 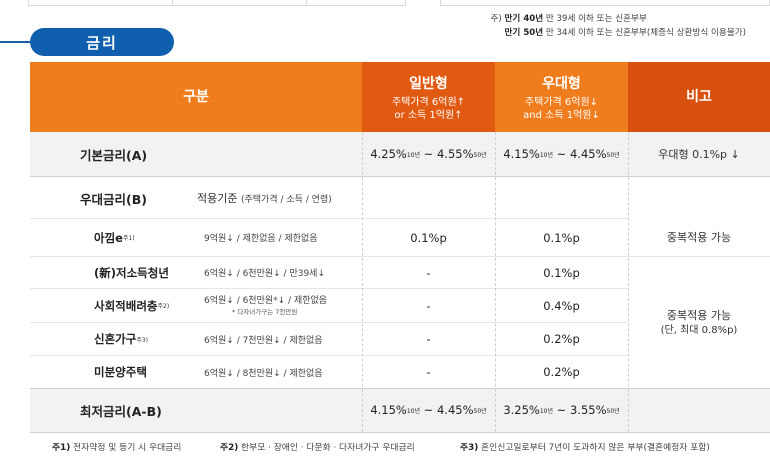 What do you see at coordinates (264, 198) in the screenshot?
I see `criteria-header: 적용기준 (주택가격 / 소득 / 연령)` at bounding box center [264, 198].